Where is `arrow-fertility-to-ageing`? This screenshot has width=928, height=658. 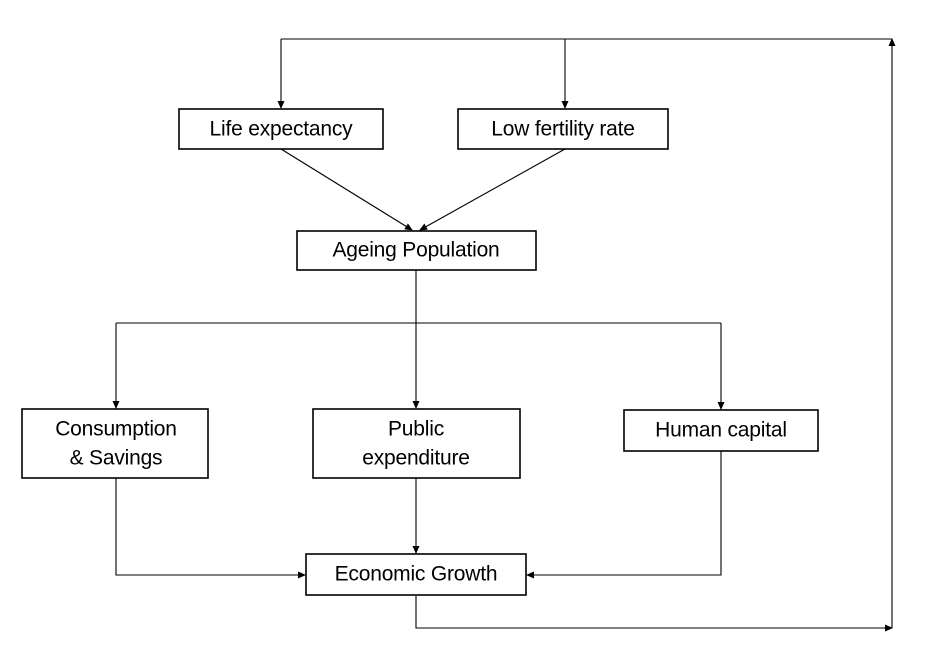 arrow-fertility-to-ageing is located at coordinates (492, 189).